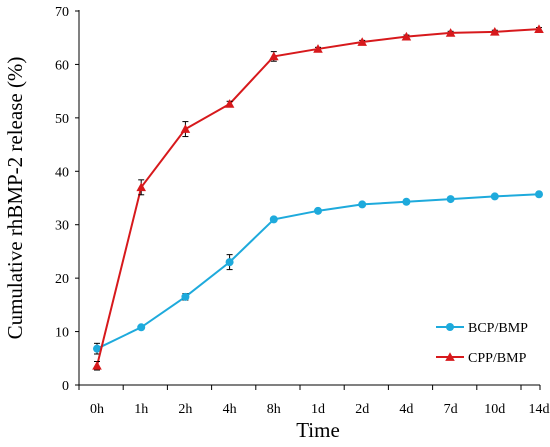  I want to click on y-tick-label: 40, so click(62, 172).